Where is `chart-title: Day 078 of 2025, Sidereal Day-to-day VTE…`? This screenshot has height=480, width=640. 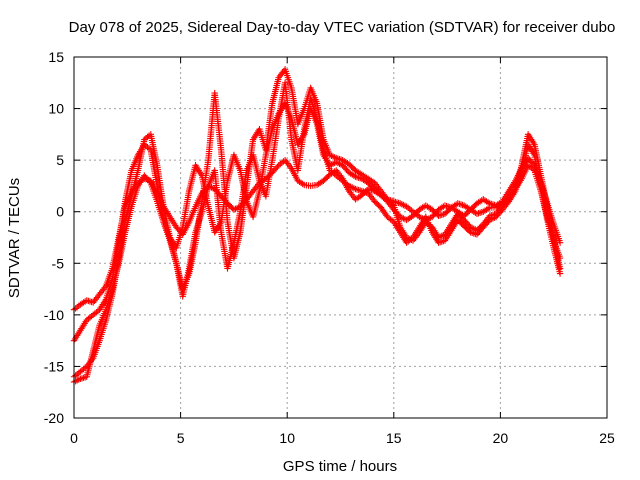
chart-title: Day 078 of 2025, Sidereal Day-to-day VTE… is located at coordinates (342, 27).